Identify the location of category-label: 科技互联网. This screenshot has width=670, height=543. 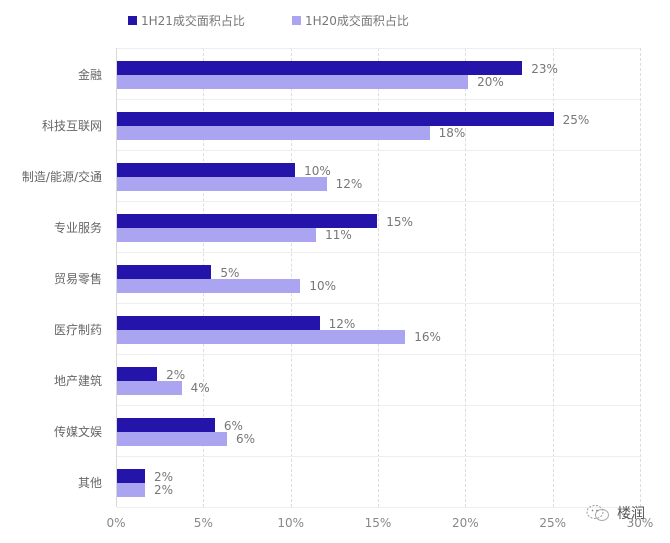
(71, 126).